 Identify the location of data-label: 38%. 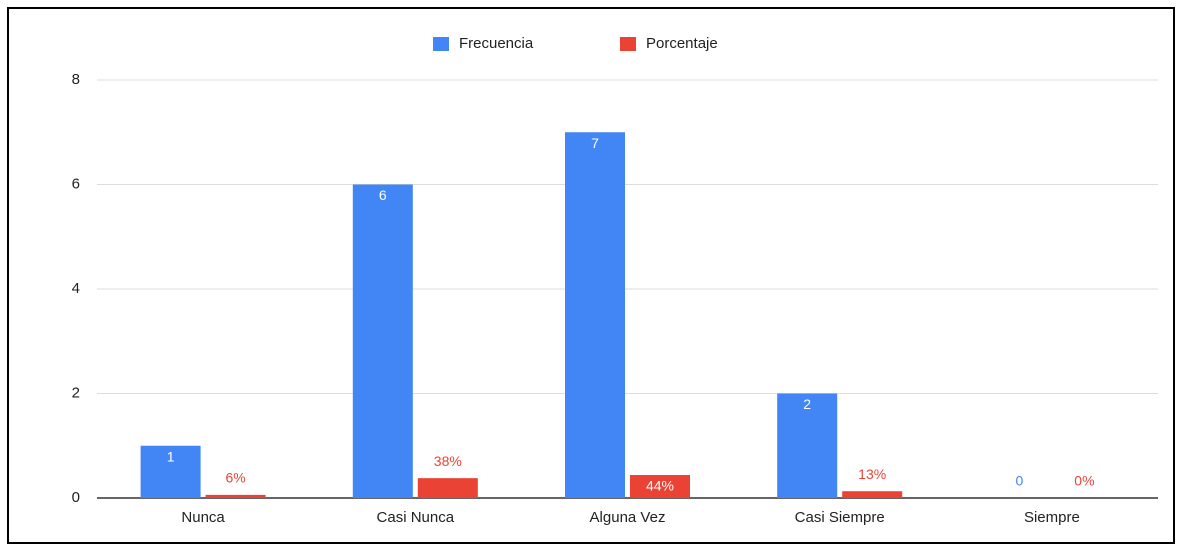
(448, 461).